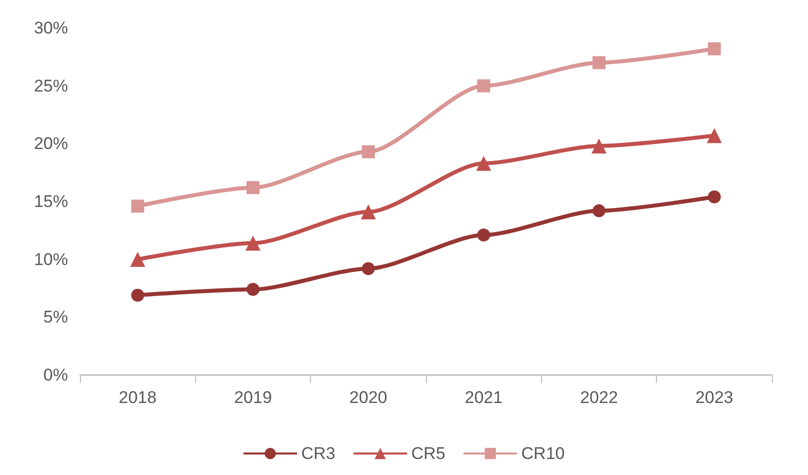  What do you see at coordinates (714, 397) in the screenshot?
I see `x-tick-label: 2023` at bounding box center [714, 397].